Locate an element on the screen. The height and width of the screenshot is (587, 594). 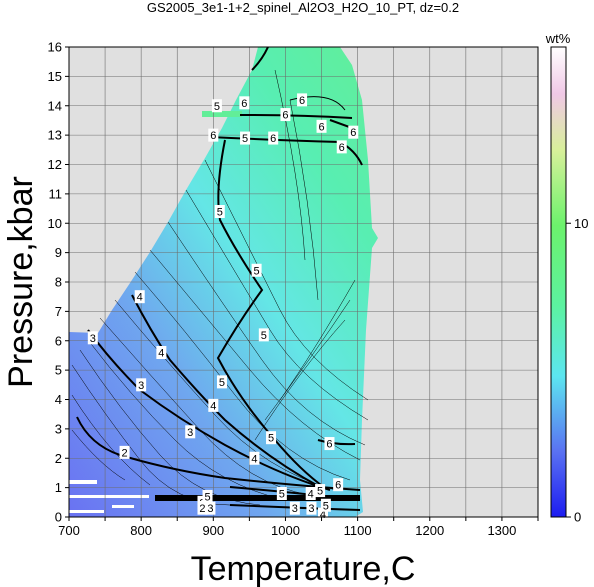
x-tick-label: 1100 is located at coordinates (358, 530).